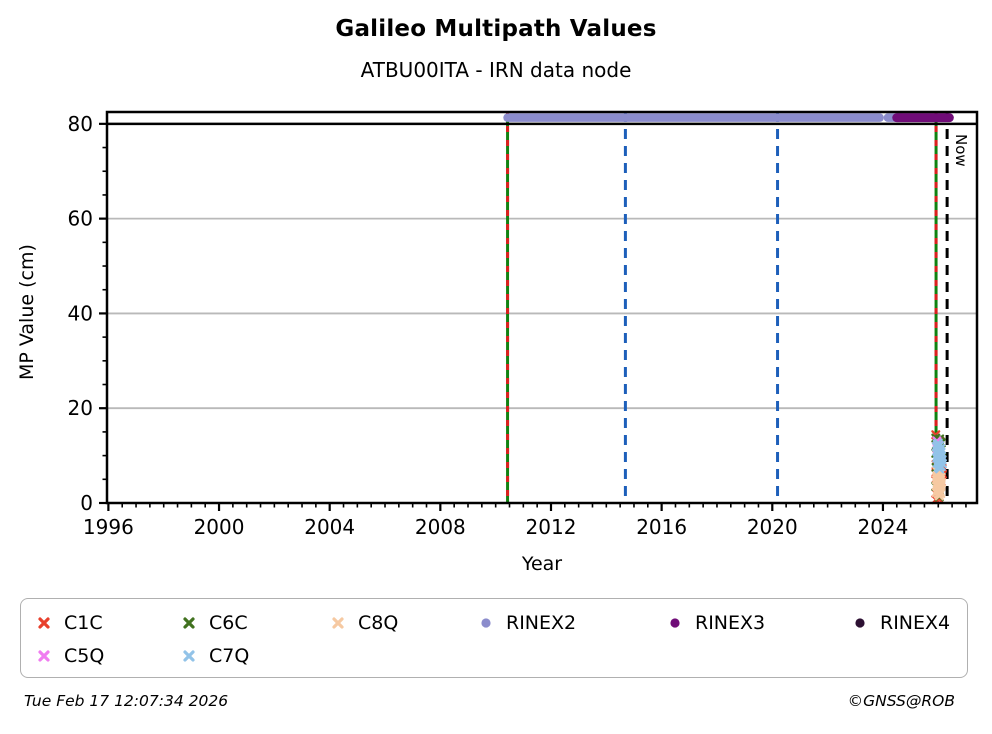 The width and height of the screenshot is (992, 734). I want to click on legend-item-c5q: C5Q, so click(109, 655).